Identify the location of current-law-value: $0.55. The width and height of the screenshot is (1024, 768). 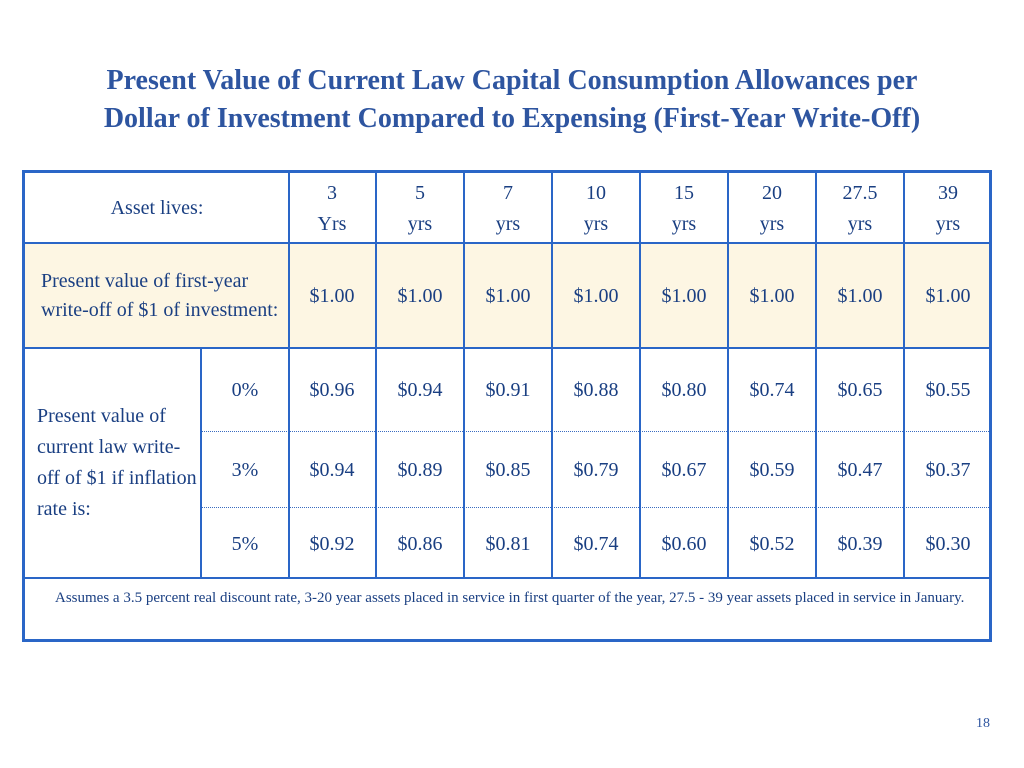
(948, 390).